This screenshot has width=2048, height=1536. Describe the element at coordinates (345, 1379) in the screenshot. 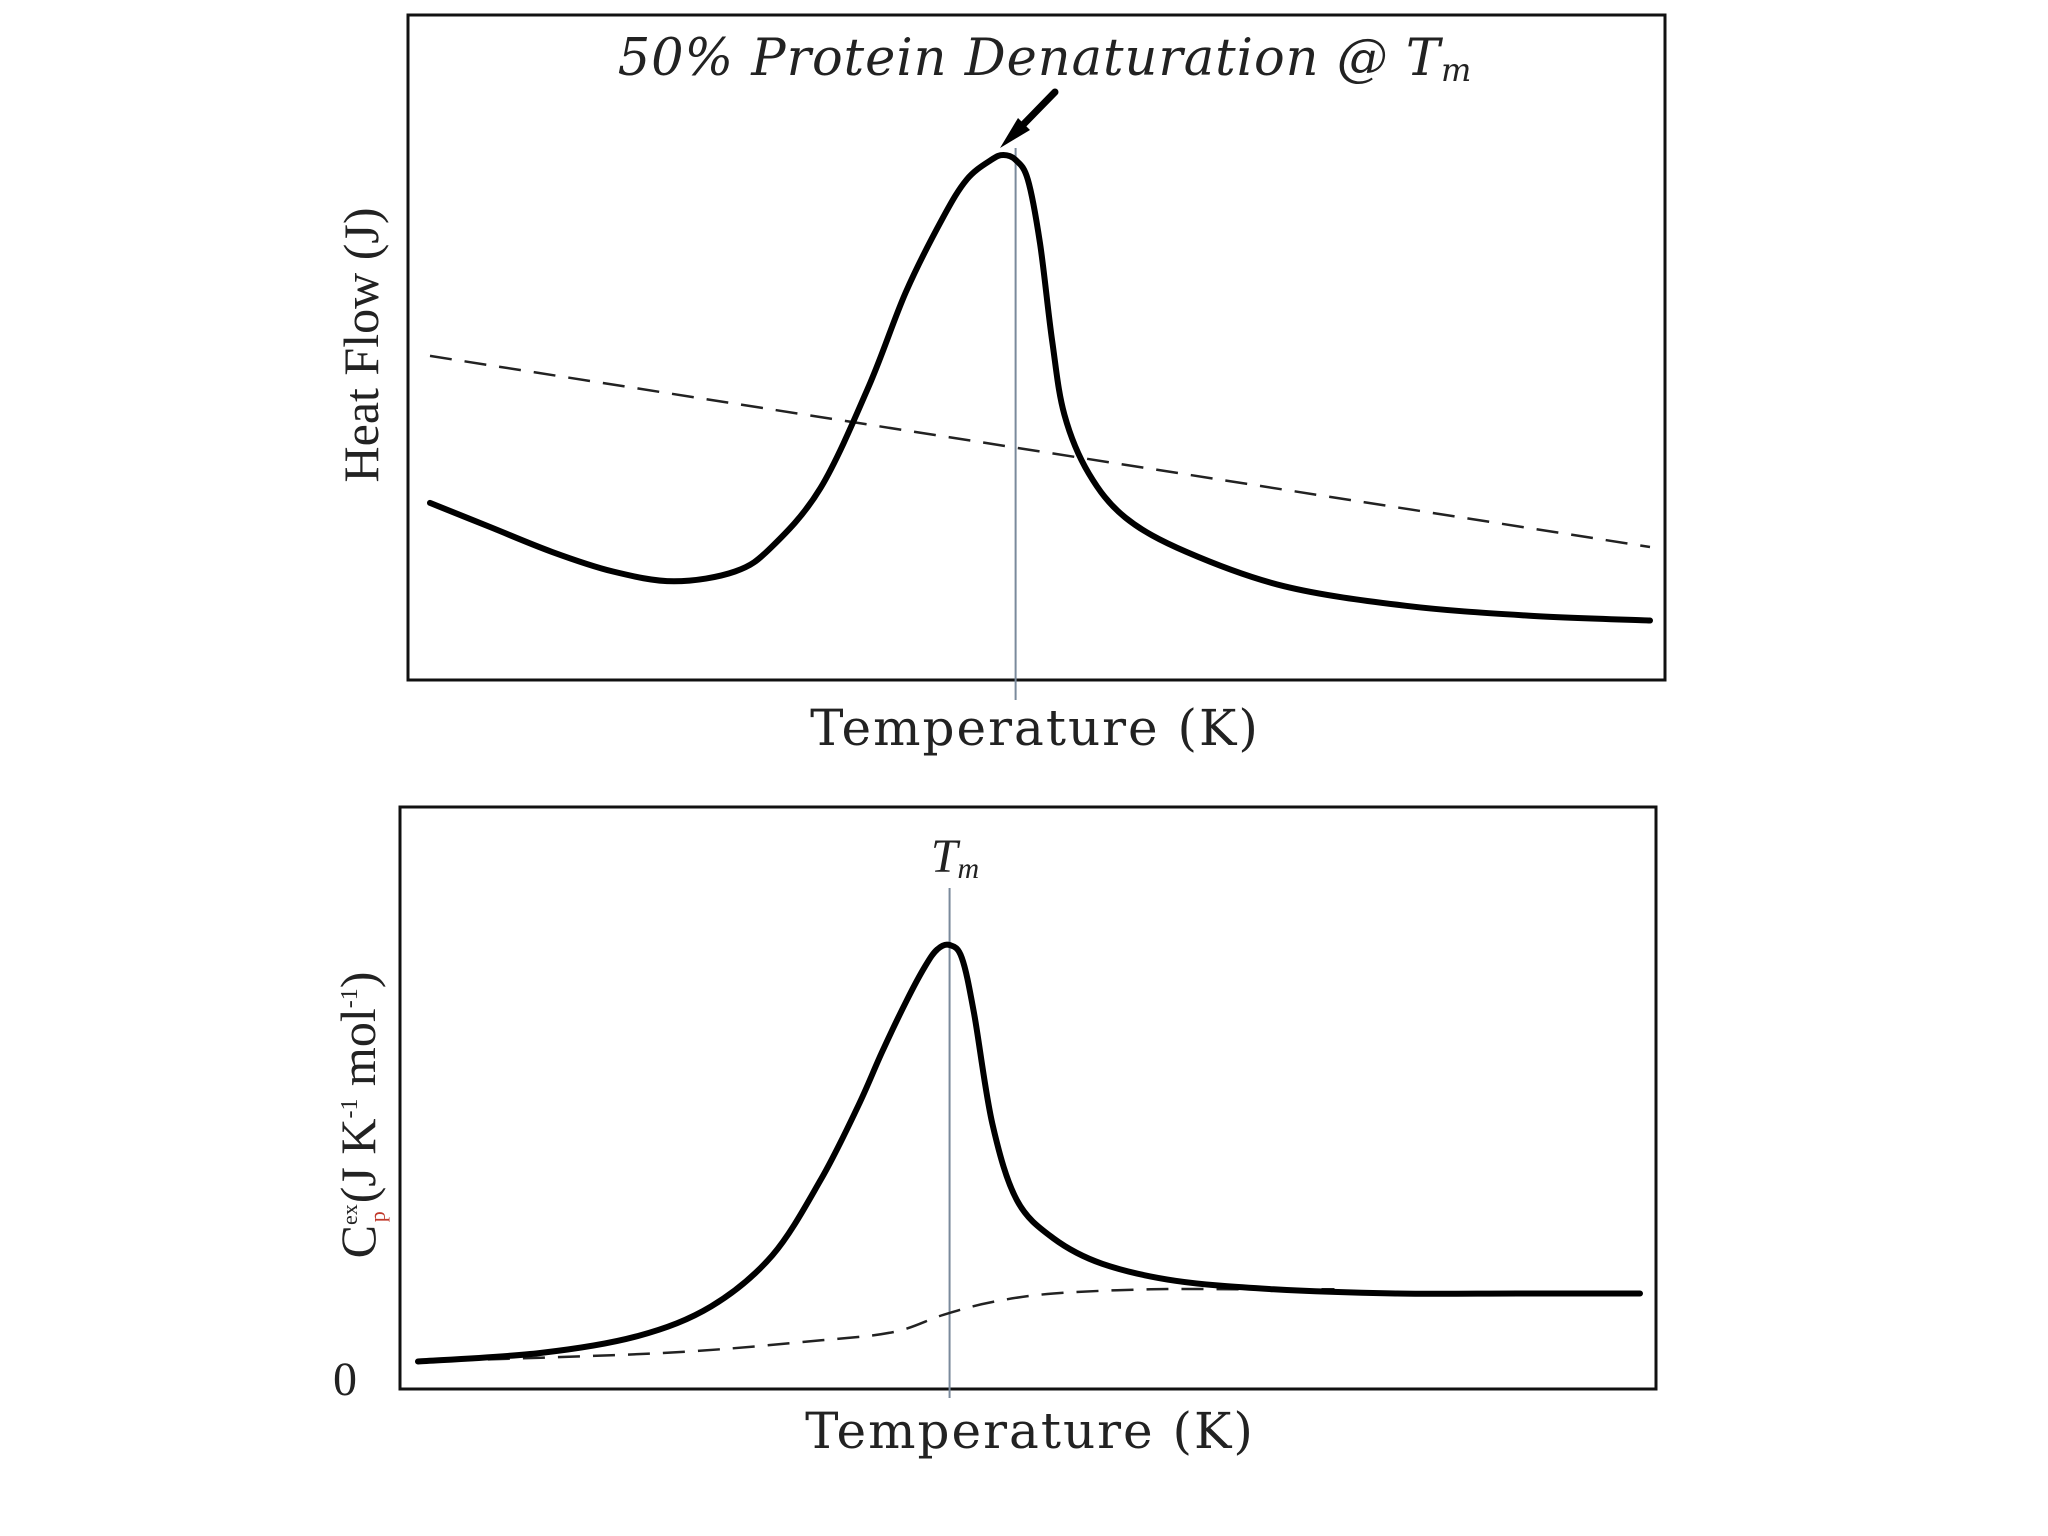

I see `y-tick-zero: 0` at that location.